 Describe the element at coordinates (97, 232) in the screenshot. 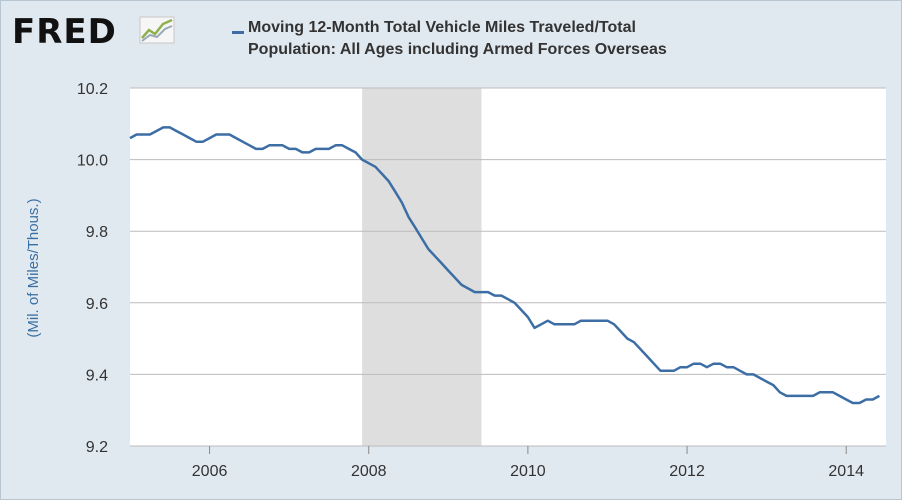

I see `y-tick-label: 9.8` at that location.